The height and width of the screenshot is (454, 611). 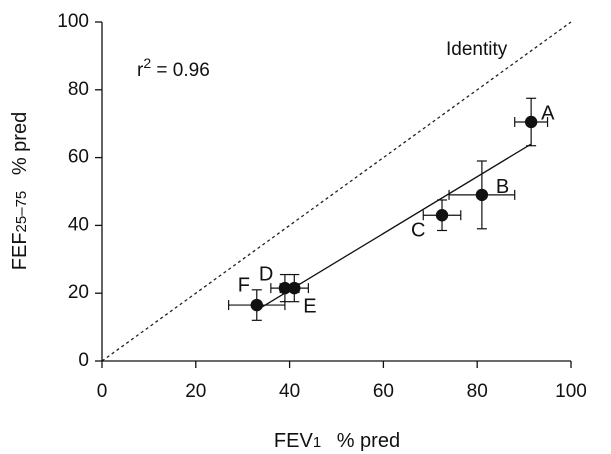 What do you see at coordinates (78, 89) in the screenshot?
I see `y-tick-label-80: 80` at bounding box center [78, 89].